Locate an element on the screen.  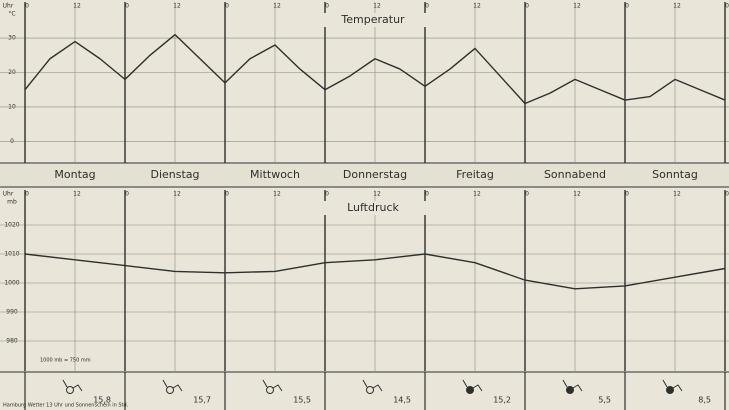
sunshine-label: 15,5 is located at coordinates (302, 400).